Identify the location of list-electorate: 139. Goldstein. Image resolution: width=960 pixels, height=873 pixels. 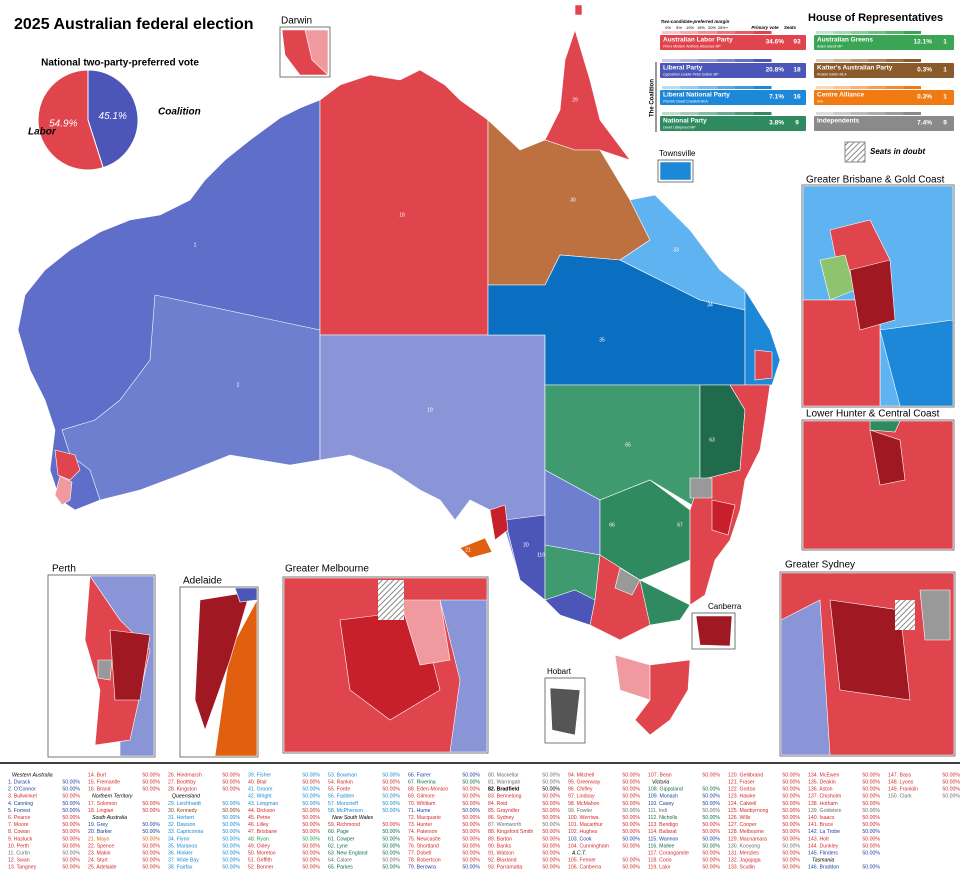
(825, 811).